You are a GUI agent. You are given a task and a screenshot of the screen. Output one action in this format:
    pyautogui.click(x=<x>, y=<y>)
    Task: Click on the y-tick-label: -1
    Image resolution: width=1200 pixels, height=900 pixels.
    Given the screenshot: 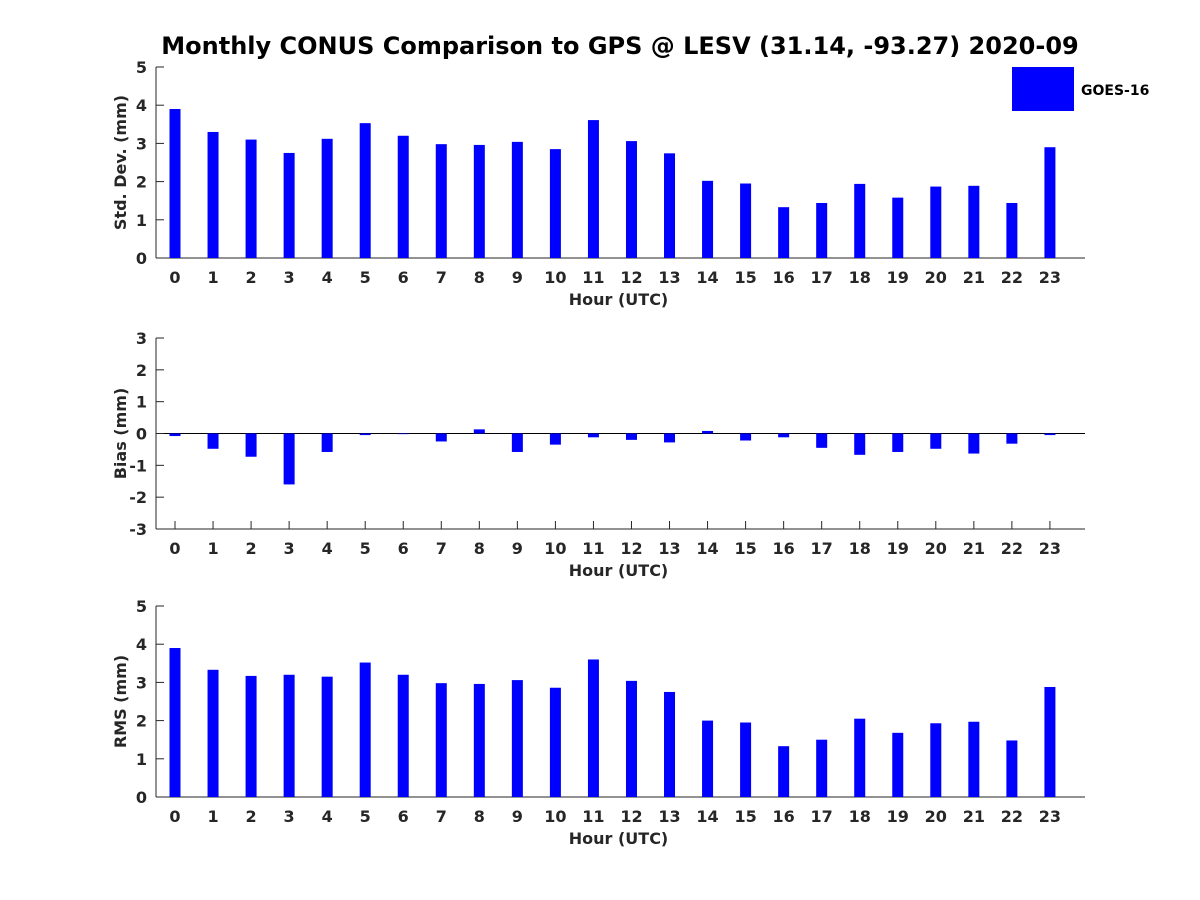 What is the action you would take?
    pyautogui.click(x=138, y=465)
    